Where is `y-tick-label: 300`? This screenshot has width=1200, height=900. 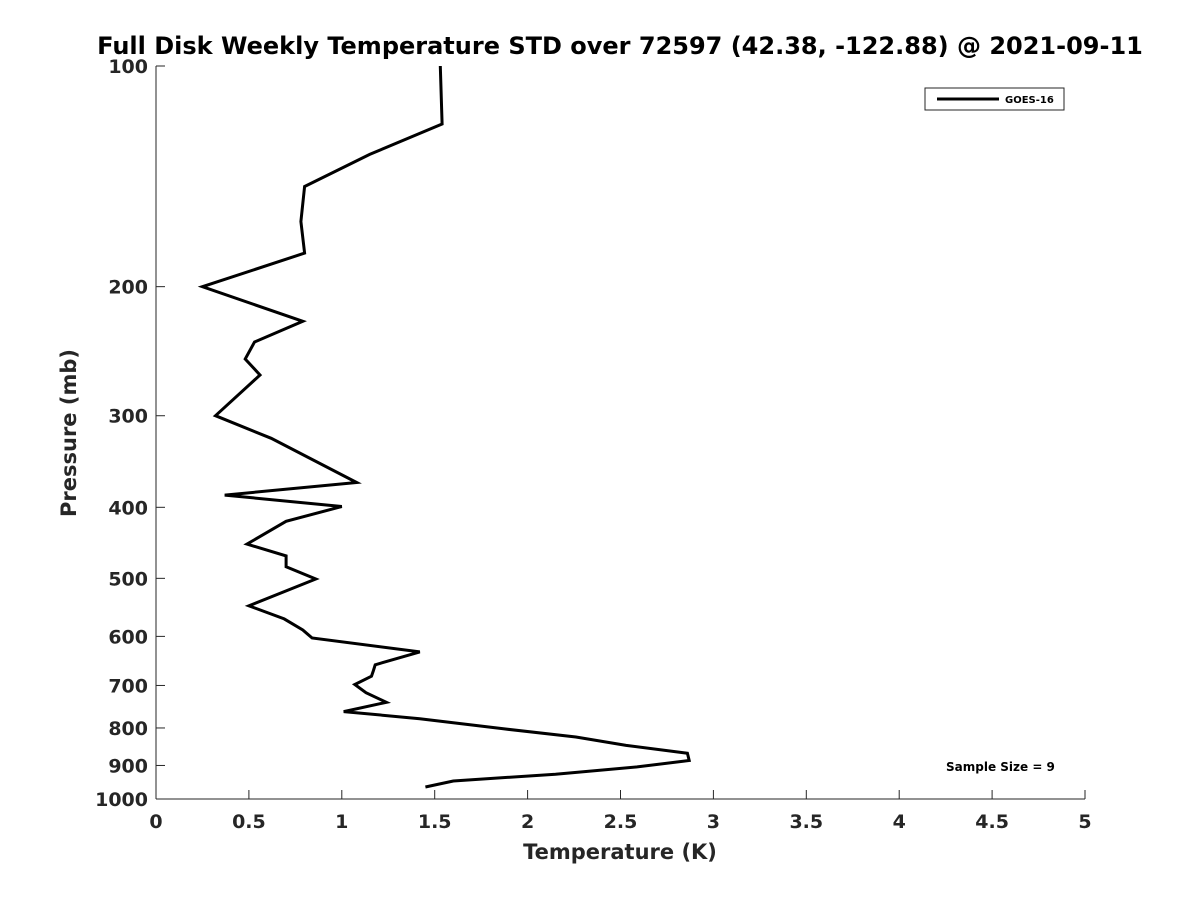
y-tick-label: 300 is located at coordinates (128, 417).